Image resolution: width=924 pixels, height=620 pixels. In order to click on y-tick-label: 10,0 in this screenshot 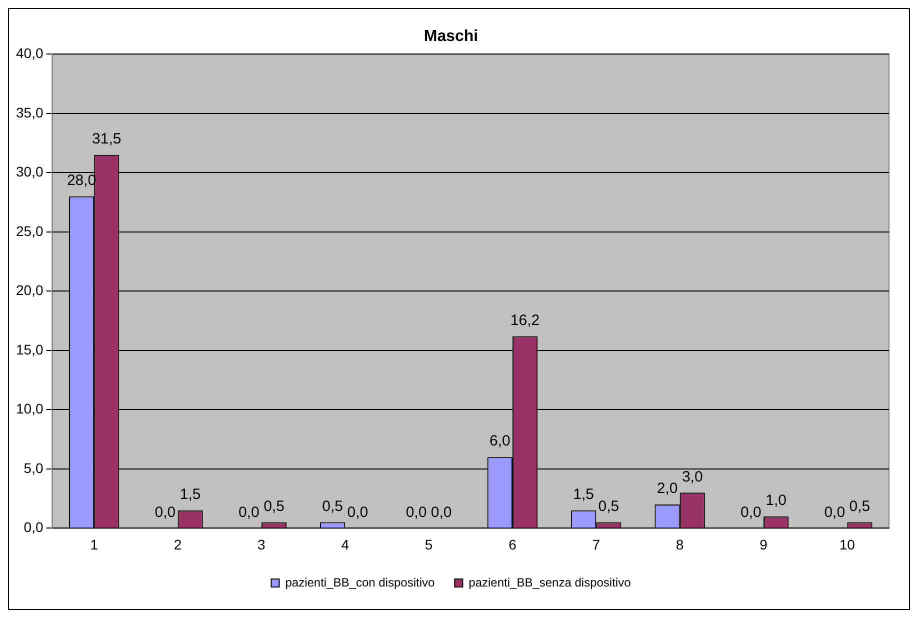, I will do `click(30, 408)`.